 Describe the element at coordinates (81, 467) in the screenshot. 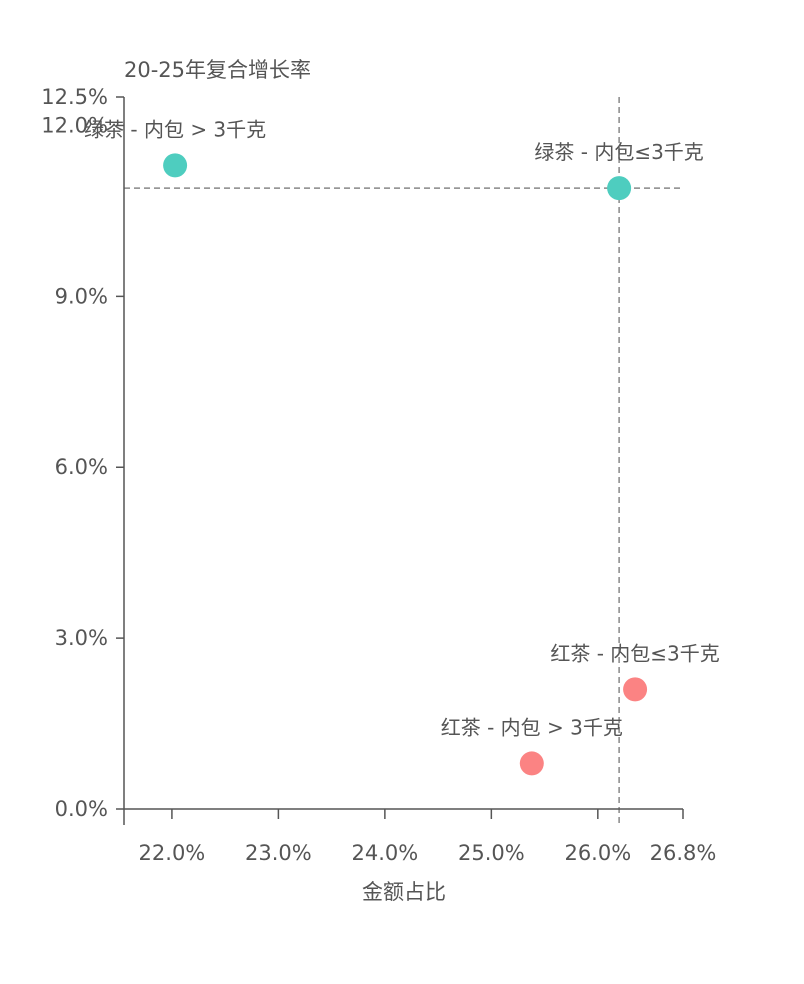

I see `y-tick-label: 6.0%` at that location.